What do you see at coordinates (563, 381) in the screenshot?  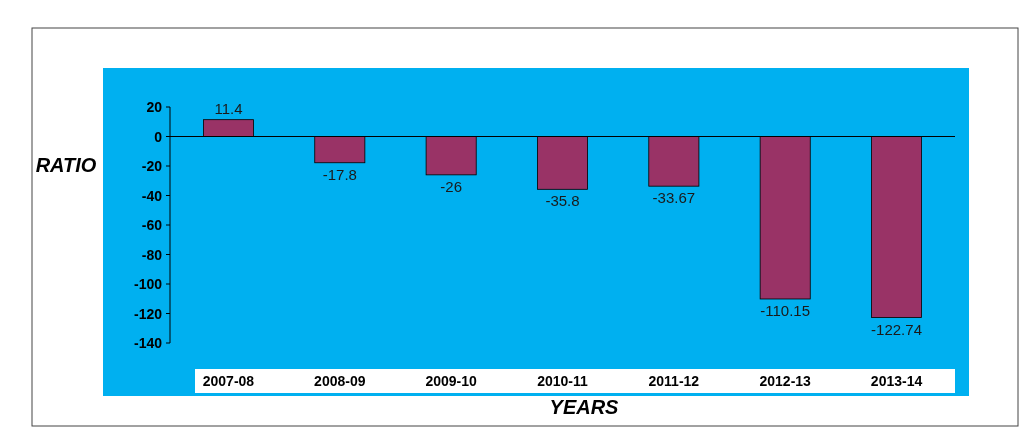 I see `x-tick-label: 2010-11` at bounding box center [563, 381].